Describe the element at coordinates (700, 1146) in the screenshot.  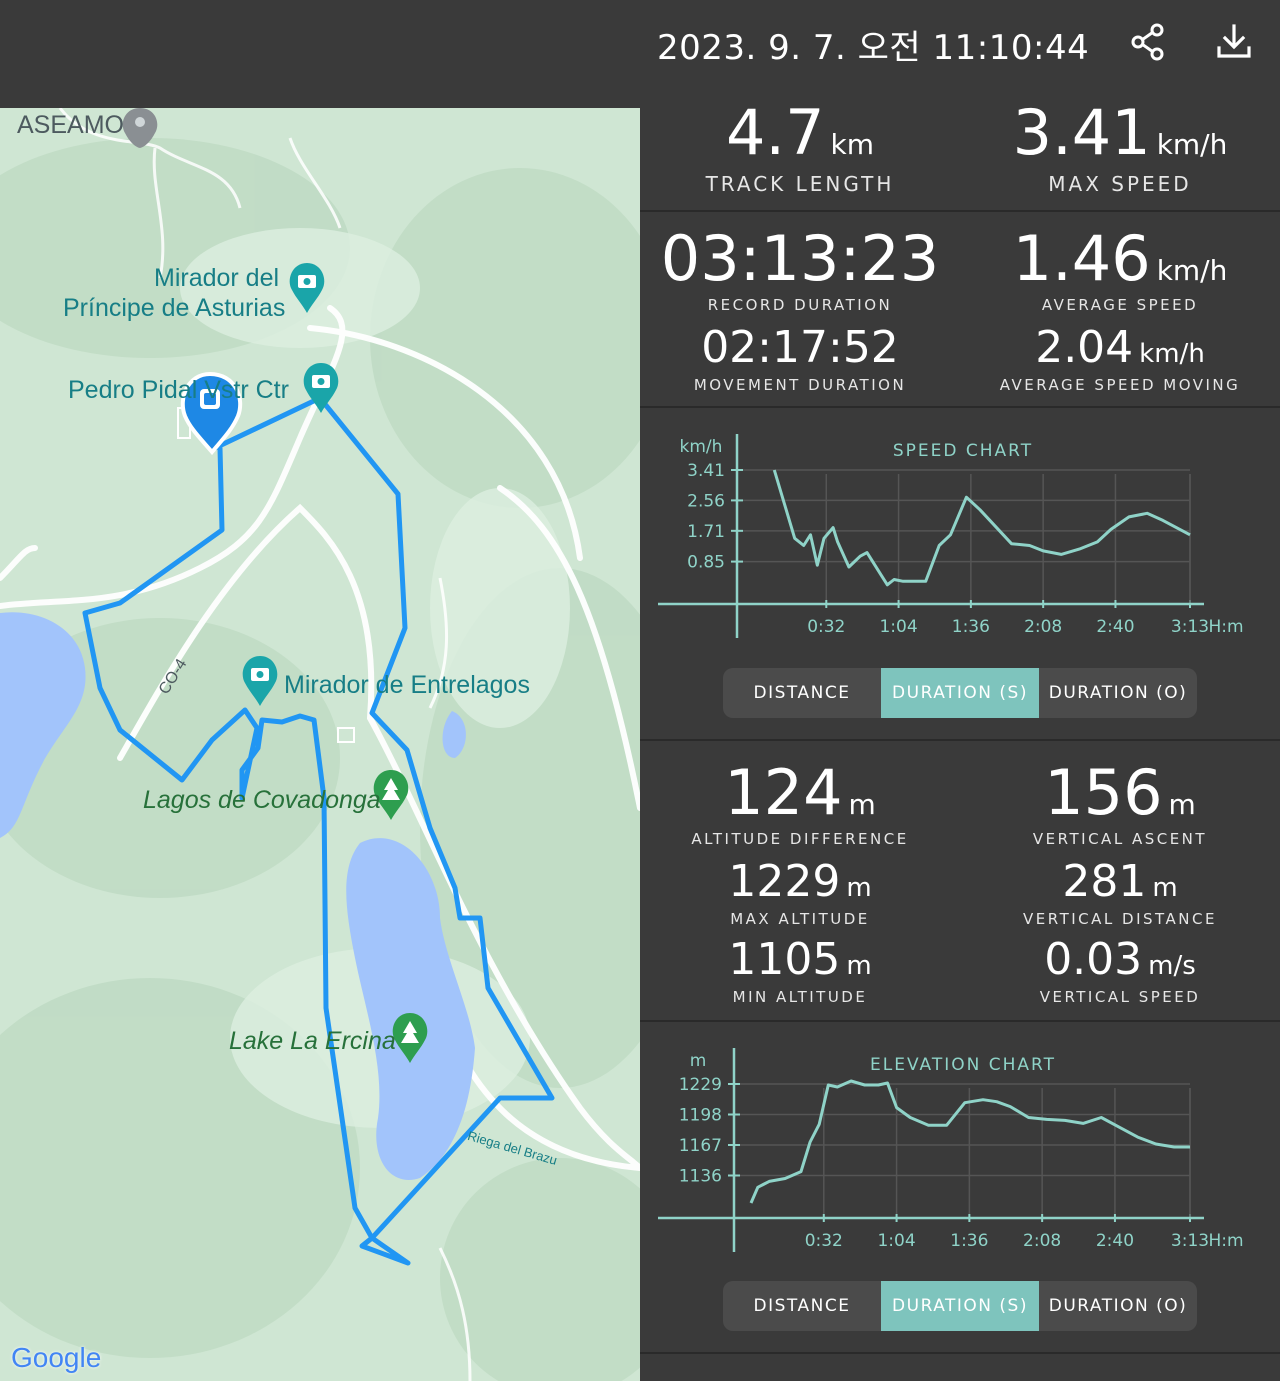
I see `y-tick-label: 1167` at that location.